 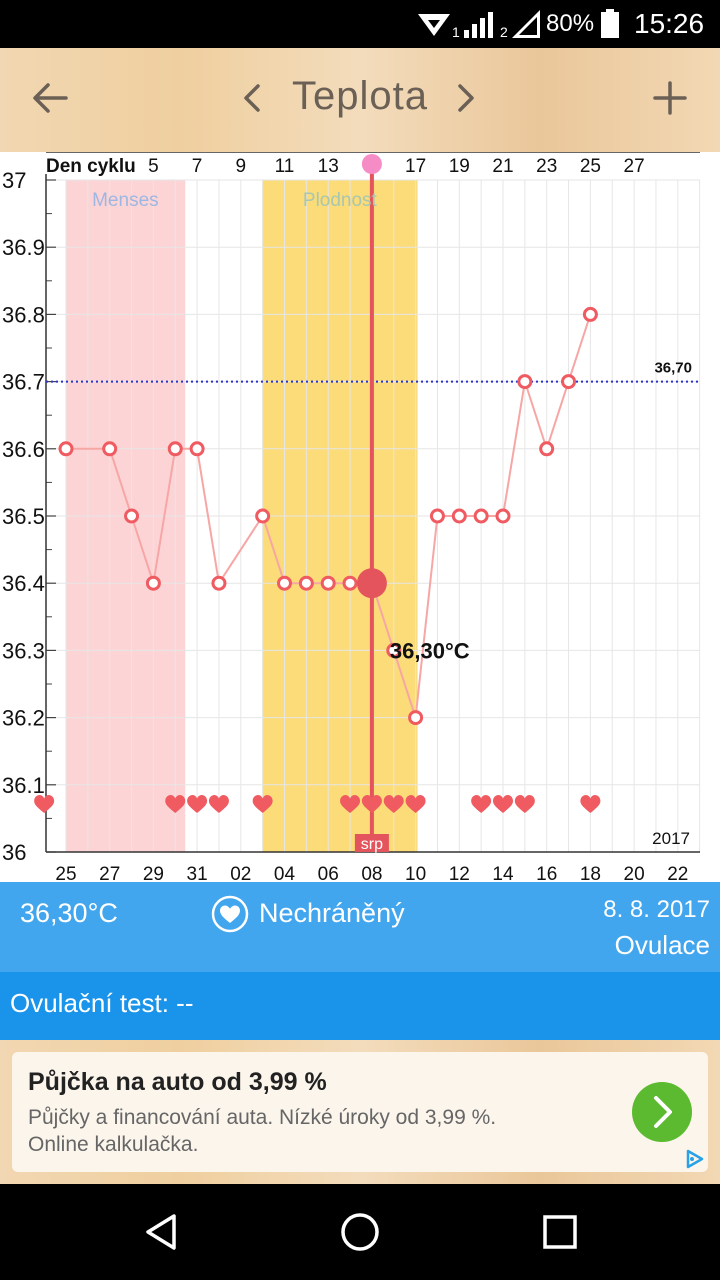 What do you see at coordinates (590, 873) in the screenshot?
I see `x-tick-label: 18` at bounding box center [590, 873].